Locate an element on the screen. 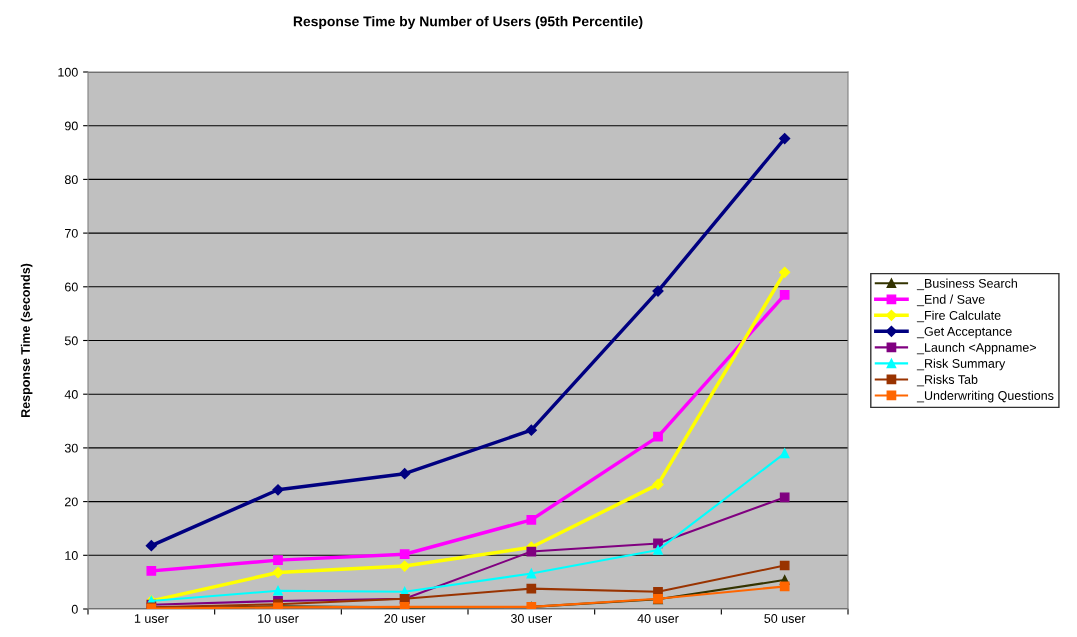 Image resolution: width=1077 pixels, height=637 pixels. legend-label: _End / Save is located at coordinates (950, 300).